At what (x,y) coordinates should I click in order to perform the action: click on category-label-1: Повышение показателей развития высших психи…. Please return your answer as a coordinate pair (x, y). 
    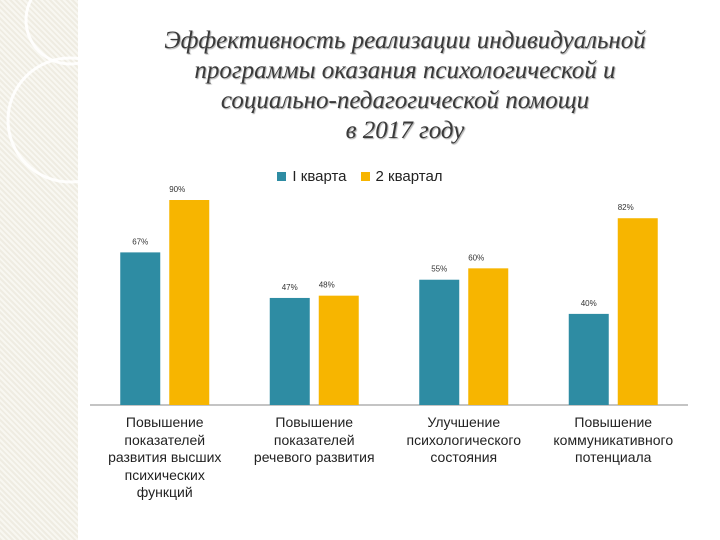
    Looking at the image, I should click on (165, 458).